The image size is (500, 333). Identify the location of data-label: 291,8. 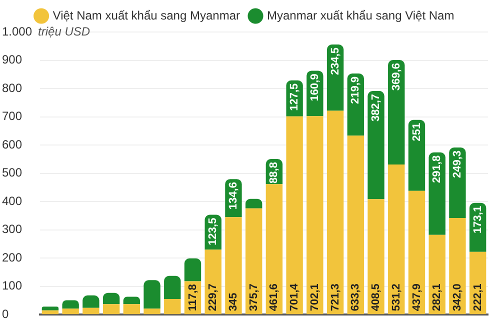
(437, 169).